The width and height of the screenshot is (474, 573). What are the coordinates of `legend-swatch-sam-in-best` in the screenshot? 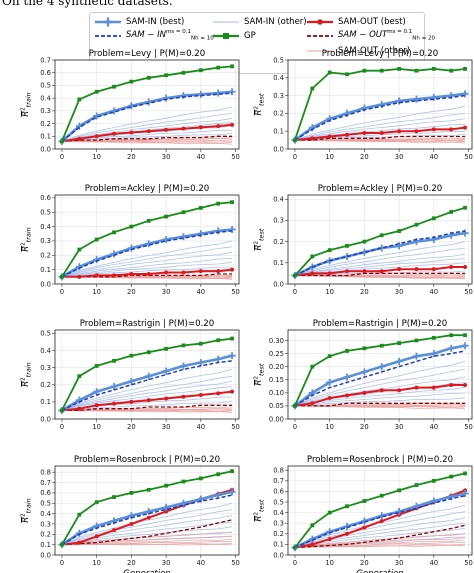 It's located at (108, 21).